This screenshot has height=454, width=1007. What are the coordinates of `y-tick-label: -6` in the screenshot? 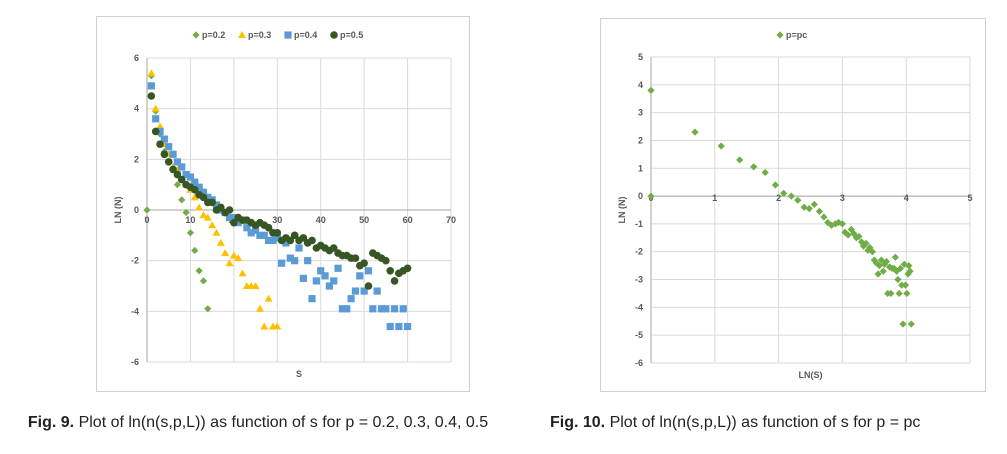 It's located at (135, 362).